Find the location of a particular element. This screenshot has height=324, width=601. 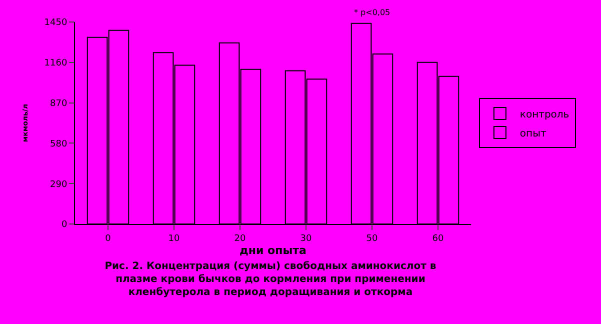

x-tick-label: 60 is located at coordinates (438, 239).